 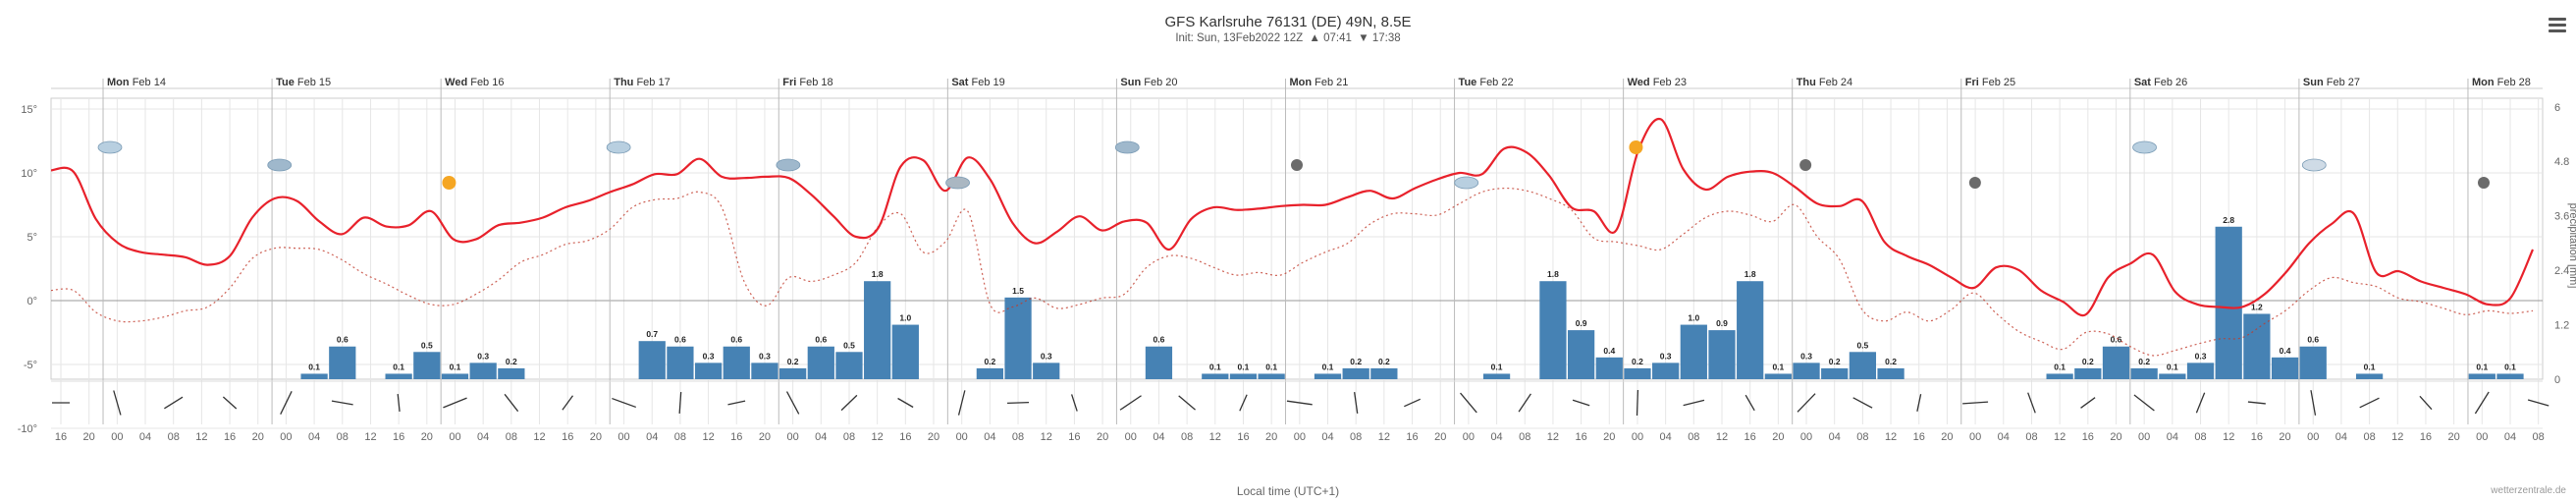 What do you see at coordinates (29, 174) in the screenshot?
I see `y-left-tick-label: 10°` at bounding box center [29, 174].